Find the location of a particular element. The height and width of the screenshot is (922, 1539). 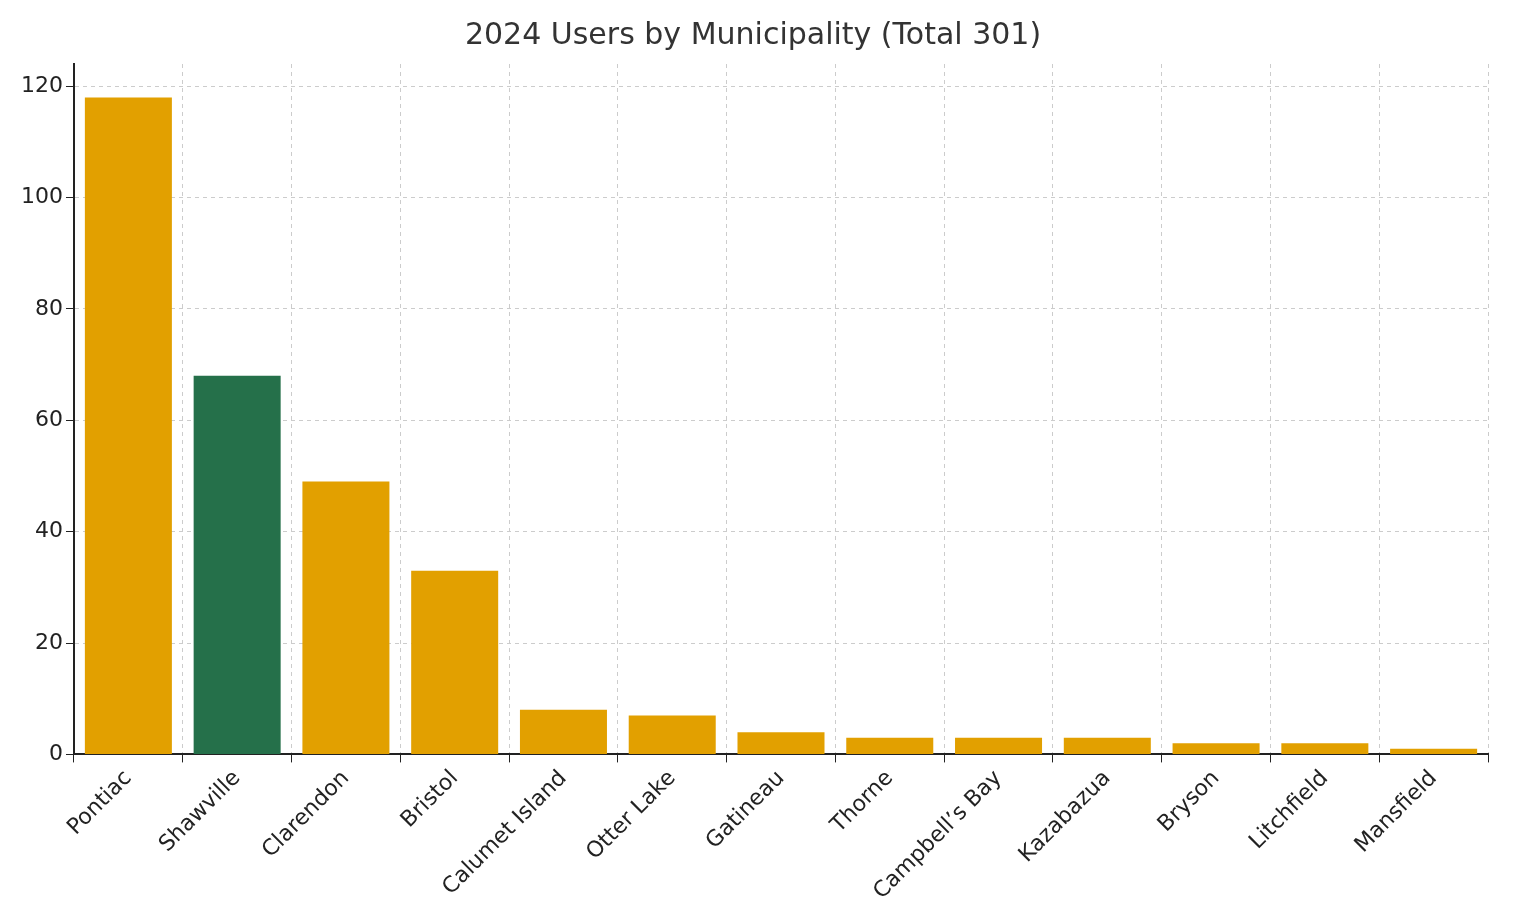

y-tick-label: 40 is located at coordinates (48, 530).